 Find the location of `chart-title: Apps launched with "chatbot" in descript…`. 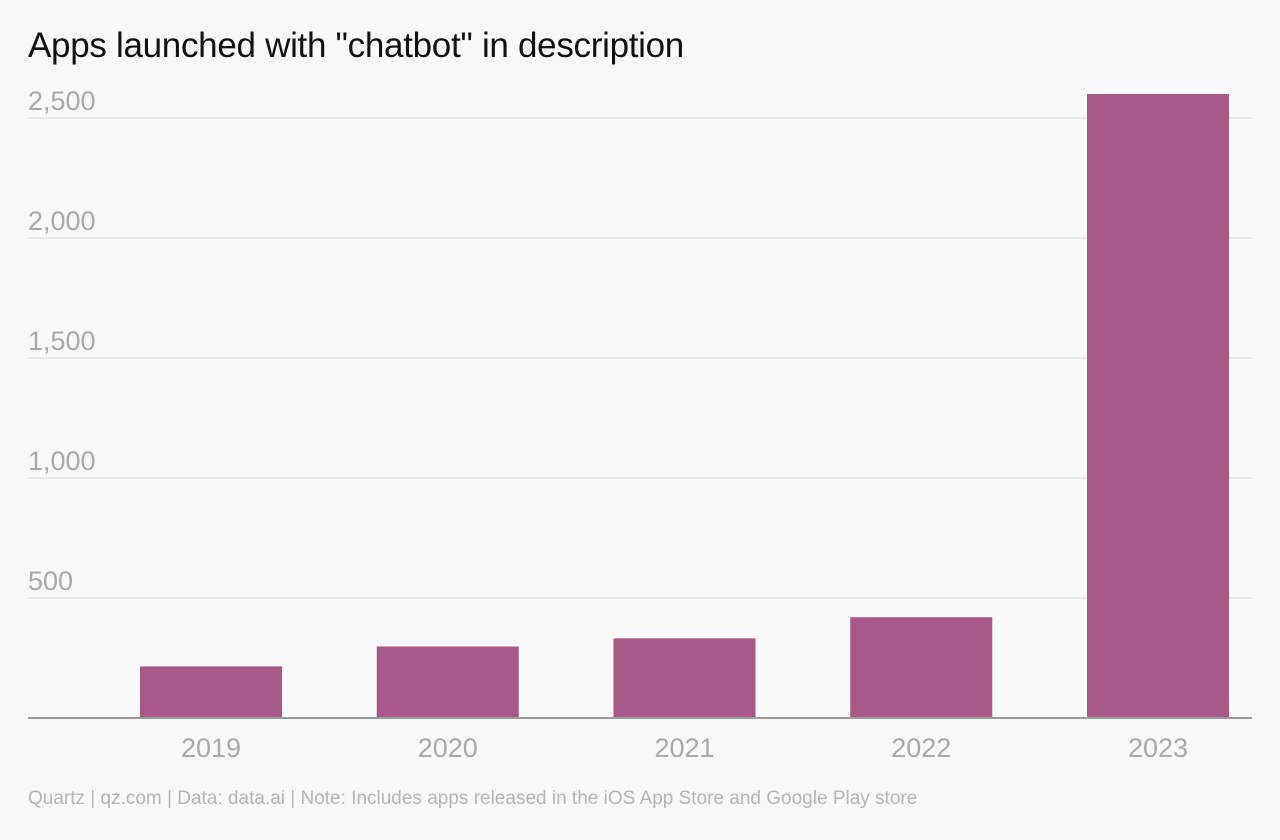

chart-title: Apps launched with "chatbot" in descript… is located at coordinates (356, 45).